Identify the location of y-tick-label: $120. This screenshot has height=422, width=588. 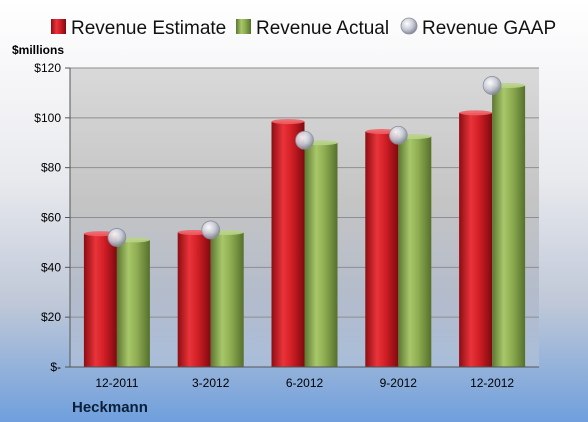
(47, 68).